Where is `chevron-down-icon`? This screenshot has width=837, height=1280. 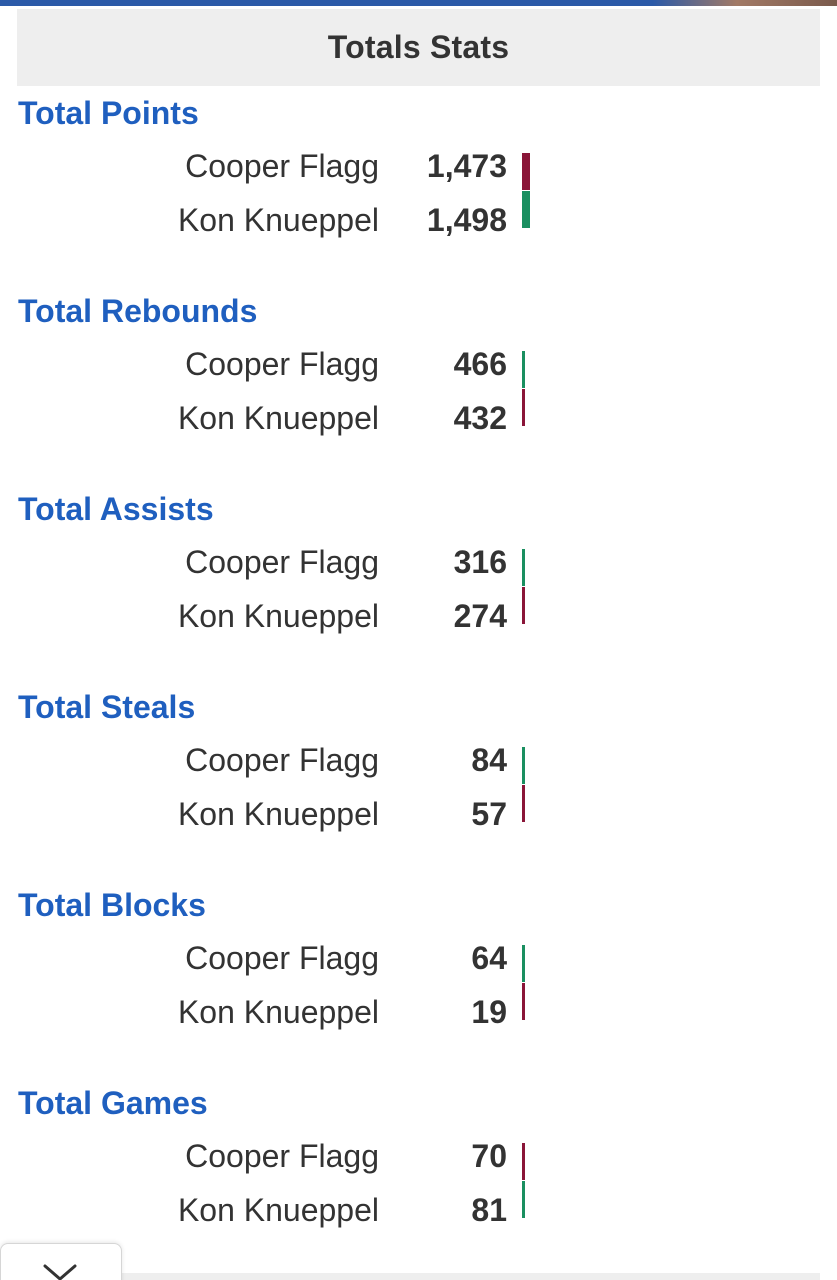 chevron-down-icon is located at coordinates (60, 1272).